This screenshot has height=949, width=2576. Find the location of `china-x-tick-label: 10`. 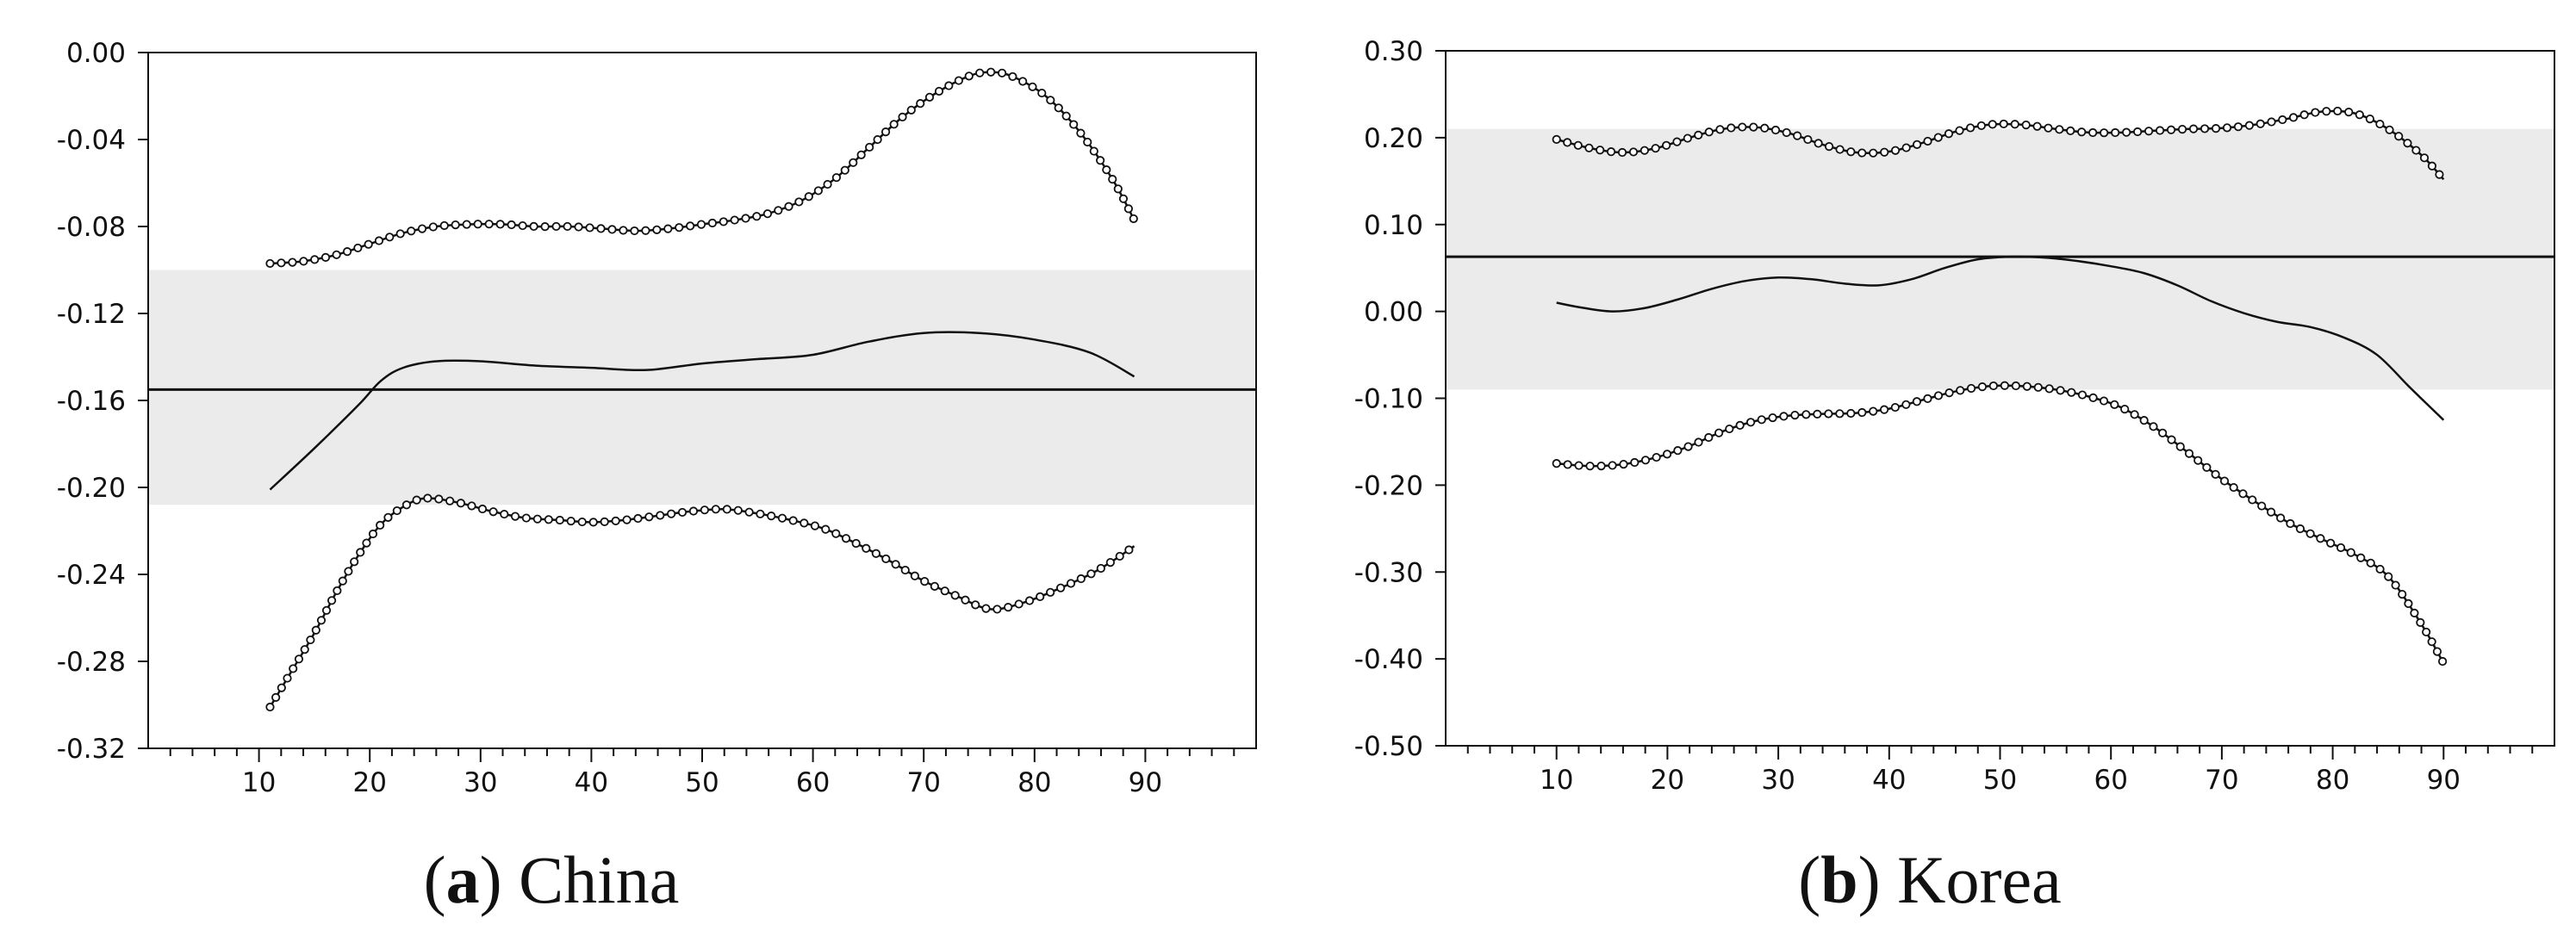

china-x-tick-label: 10 is located at coordinates (259, 782).